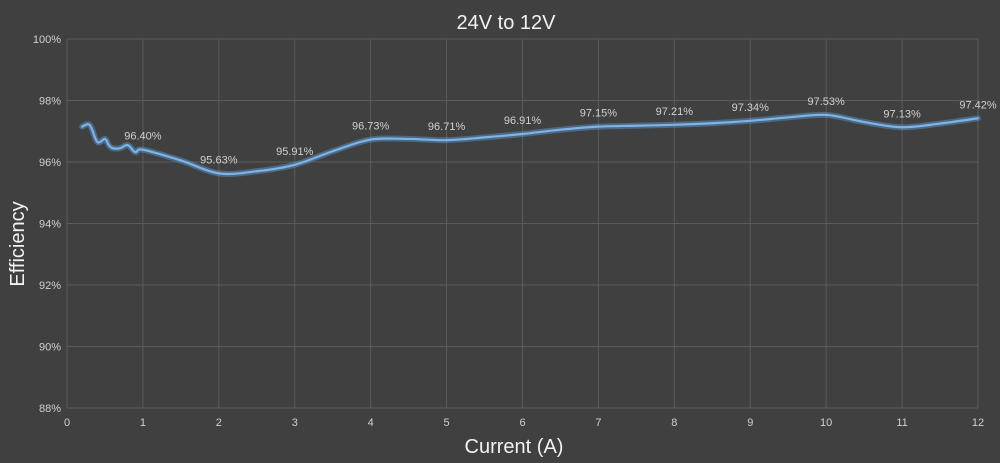 This screenshot has width=1000, height=463. Describe the element at coordinates (902, 114) in the screenshot. I see `data-label: 97.13%` at that location.